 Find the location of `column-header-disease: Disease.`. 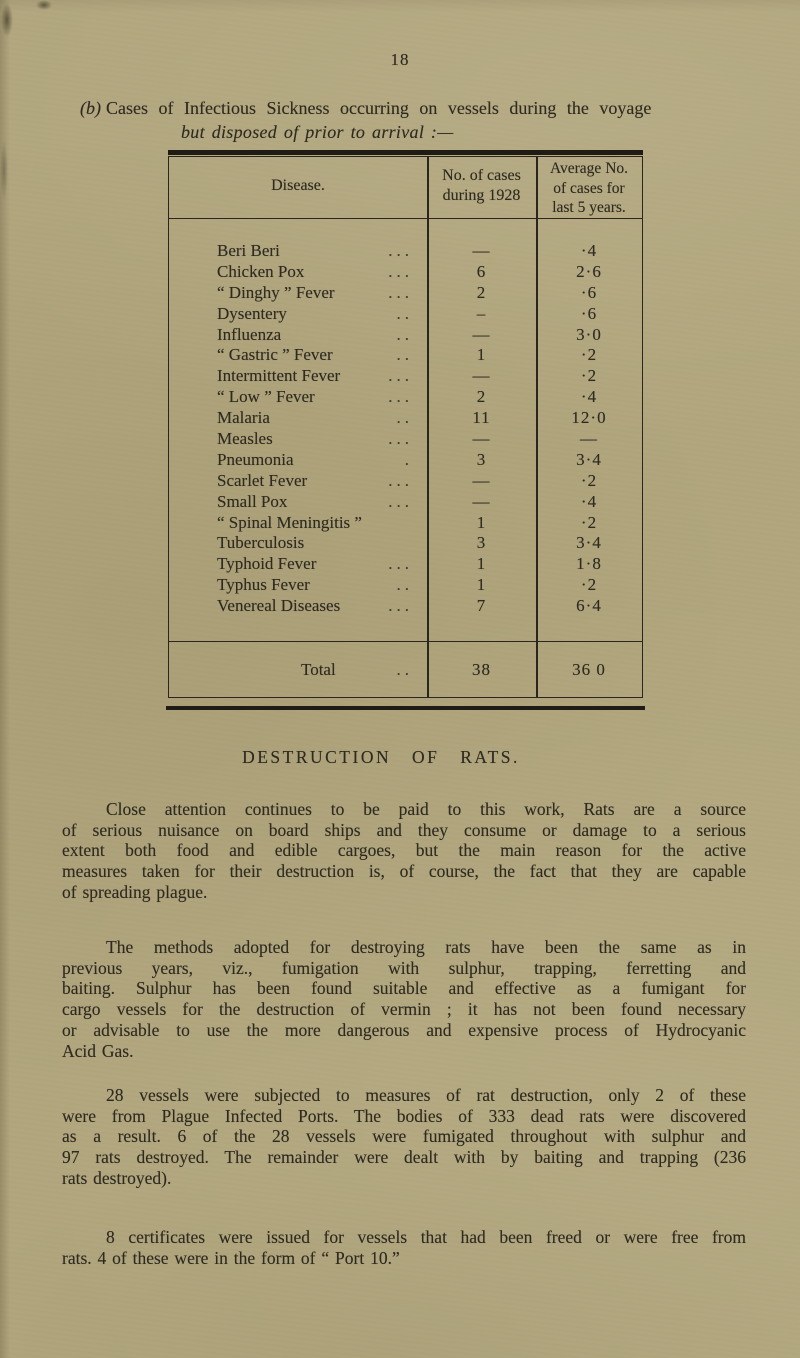

column-header-disease: Disease. is located at coordinates (298, 185).